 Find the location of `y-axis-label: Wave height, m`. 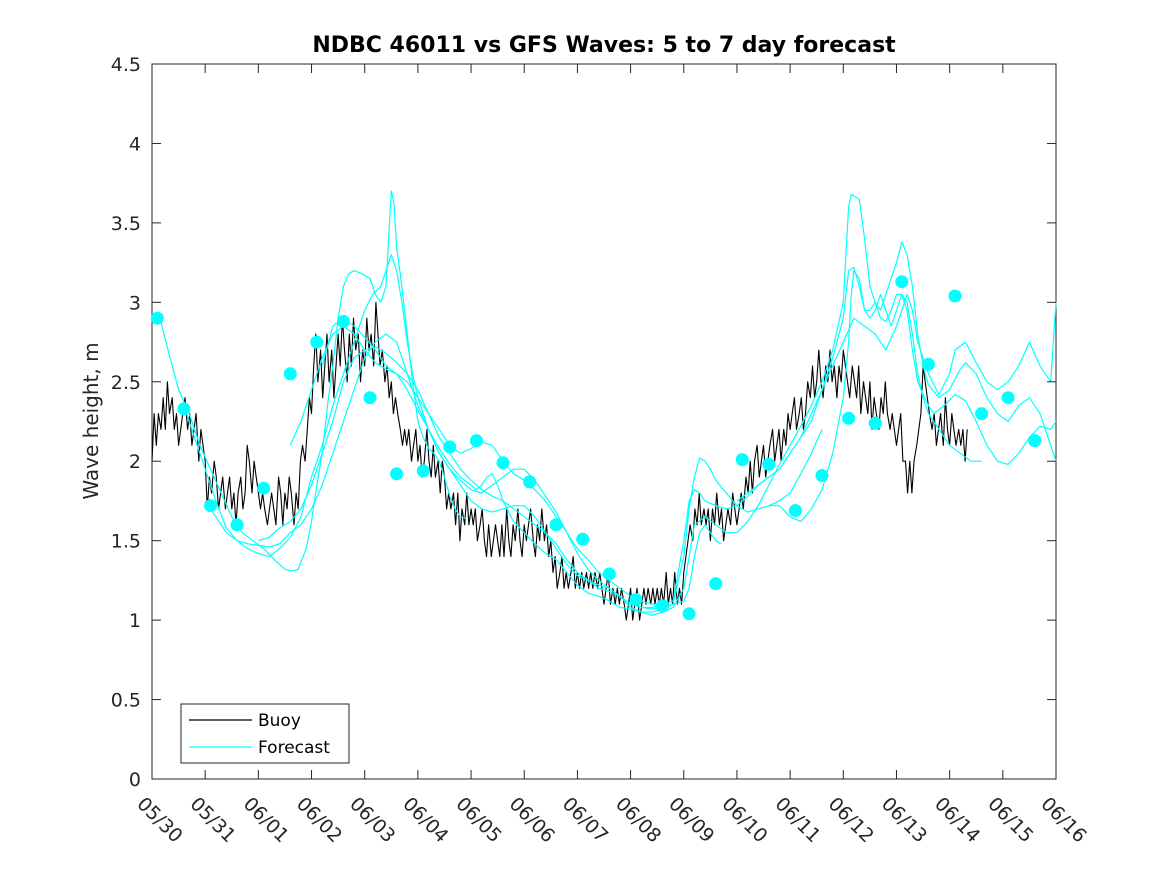

y-axis-label: Wave height, m is located at coordinates (91, 420).